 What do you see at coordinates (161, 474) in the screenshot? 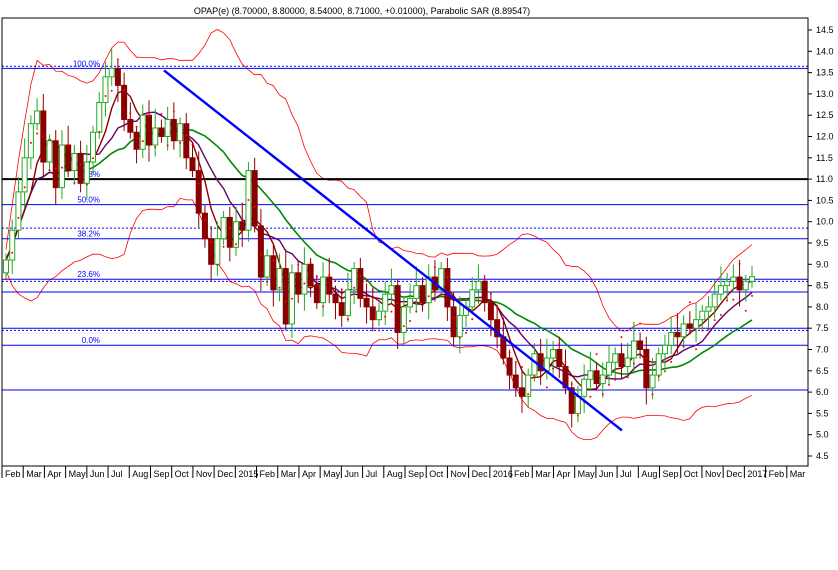
I see `x-tick-label: Sep` at bounding box center [161, 474].